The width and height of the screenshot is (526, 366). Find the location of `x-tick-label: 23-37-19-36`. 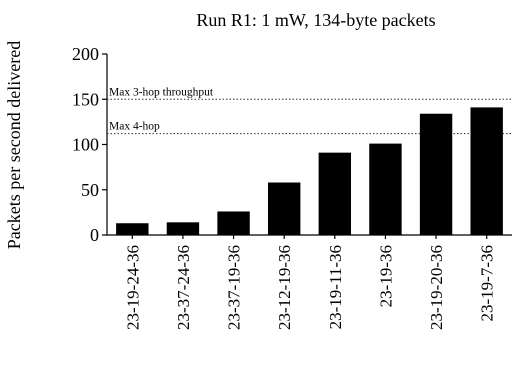

x-tick-label: 23-37-19-36 is located at coordinates (234, 287).